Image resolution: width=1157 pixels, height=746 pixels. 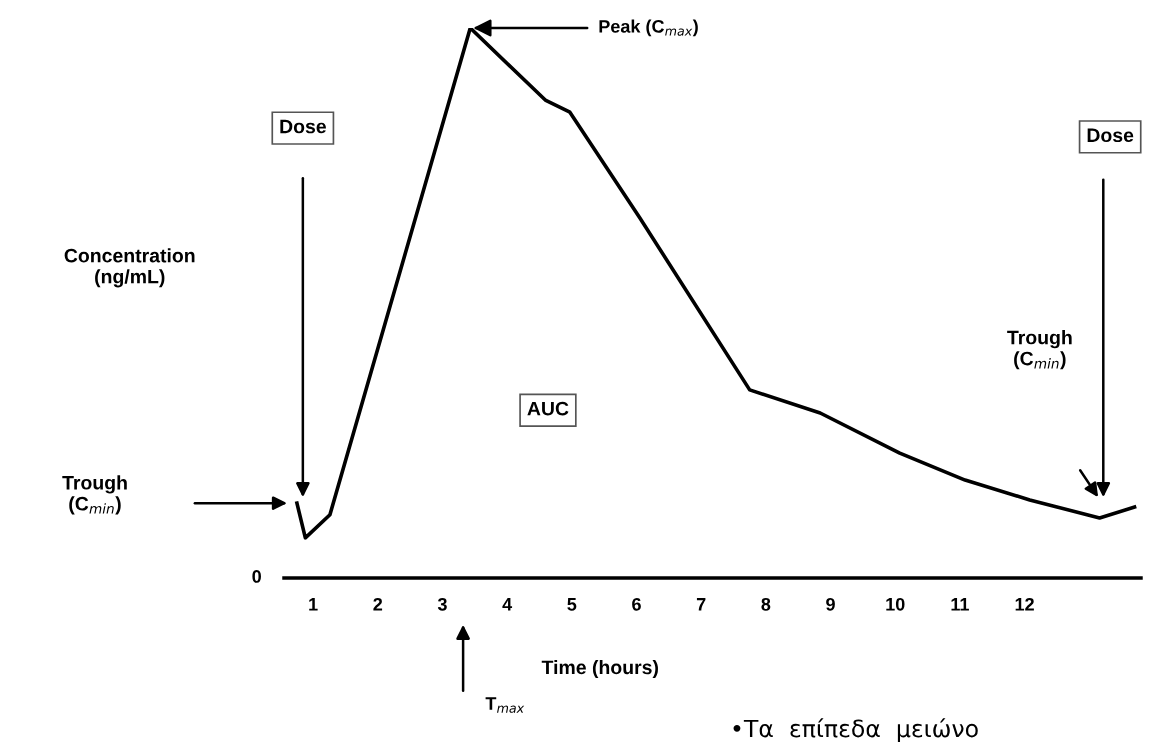 What do you see at coordinates (855, 730) in the screenshot?
I see `text: •Τα επίπεδα μειώνο` at bounding box center [855, 730].